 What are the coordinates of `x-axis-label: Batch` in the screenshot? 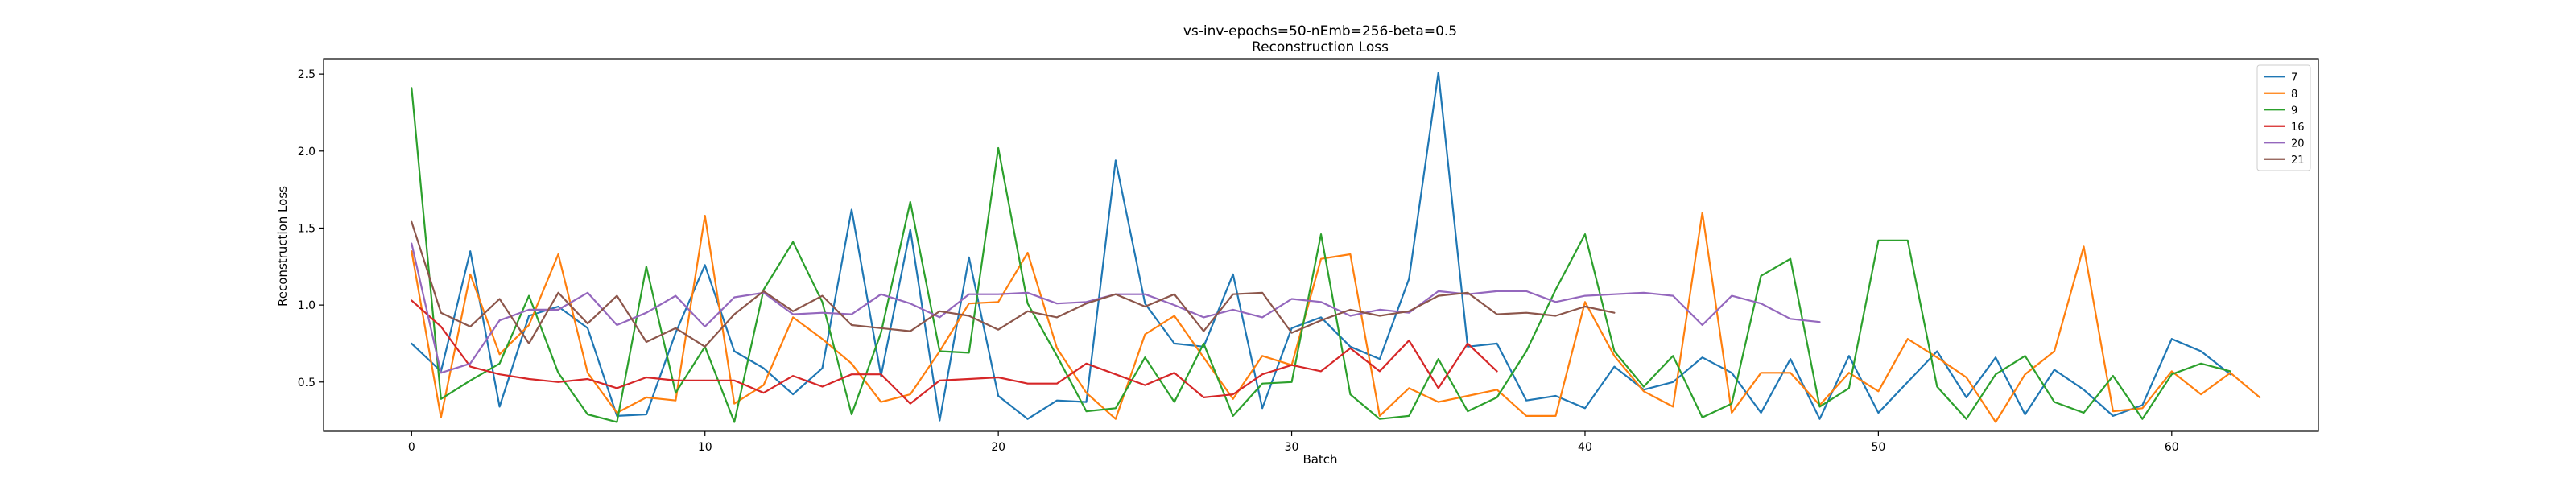 It's located at (1319, 459).